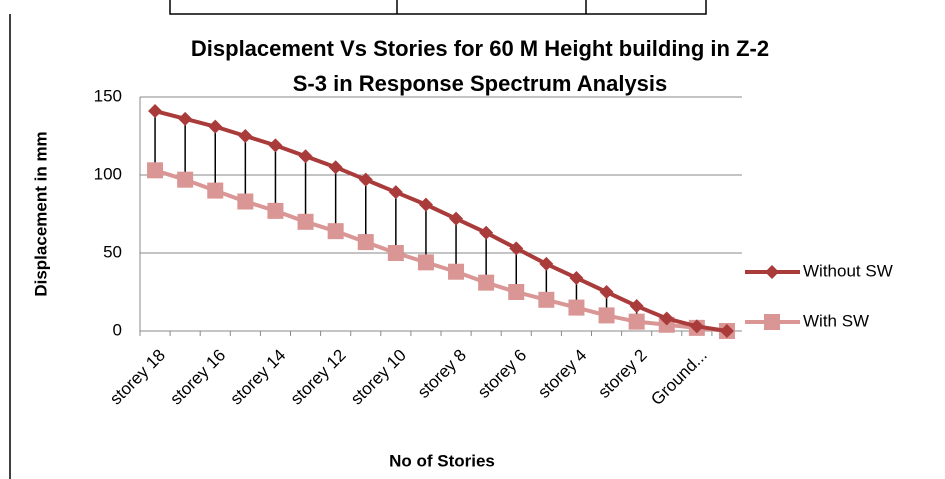  Describe the element at coordinates (442, 460) in the screenshot. I see `x-axis-title: No of Stories` at that location.